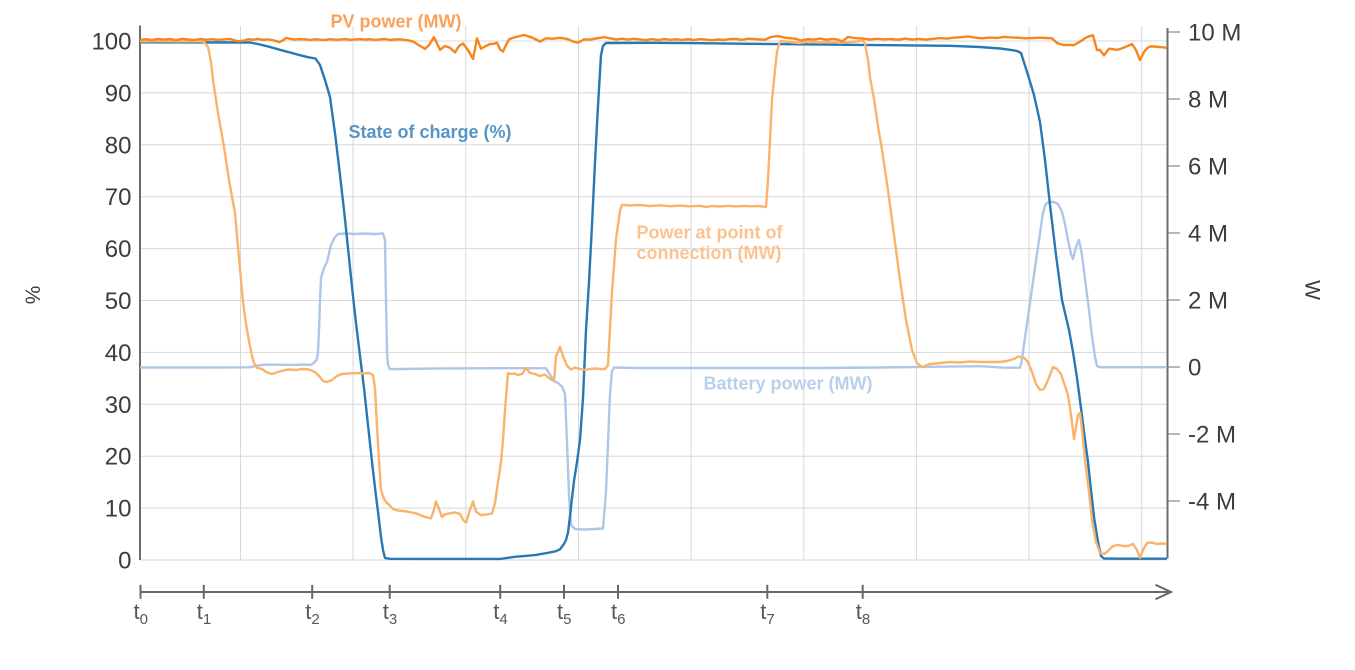 This screenshot has width=1355, height=670. Describe the element at coordinates (111, 42) in the screenshot. I see `svg-text: 100` at that location.